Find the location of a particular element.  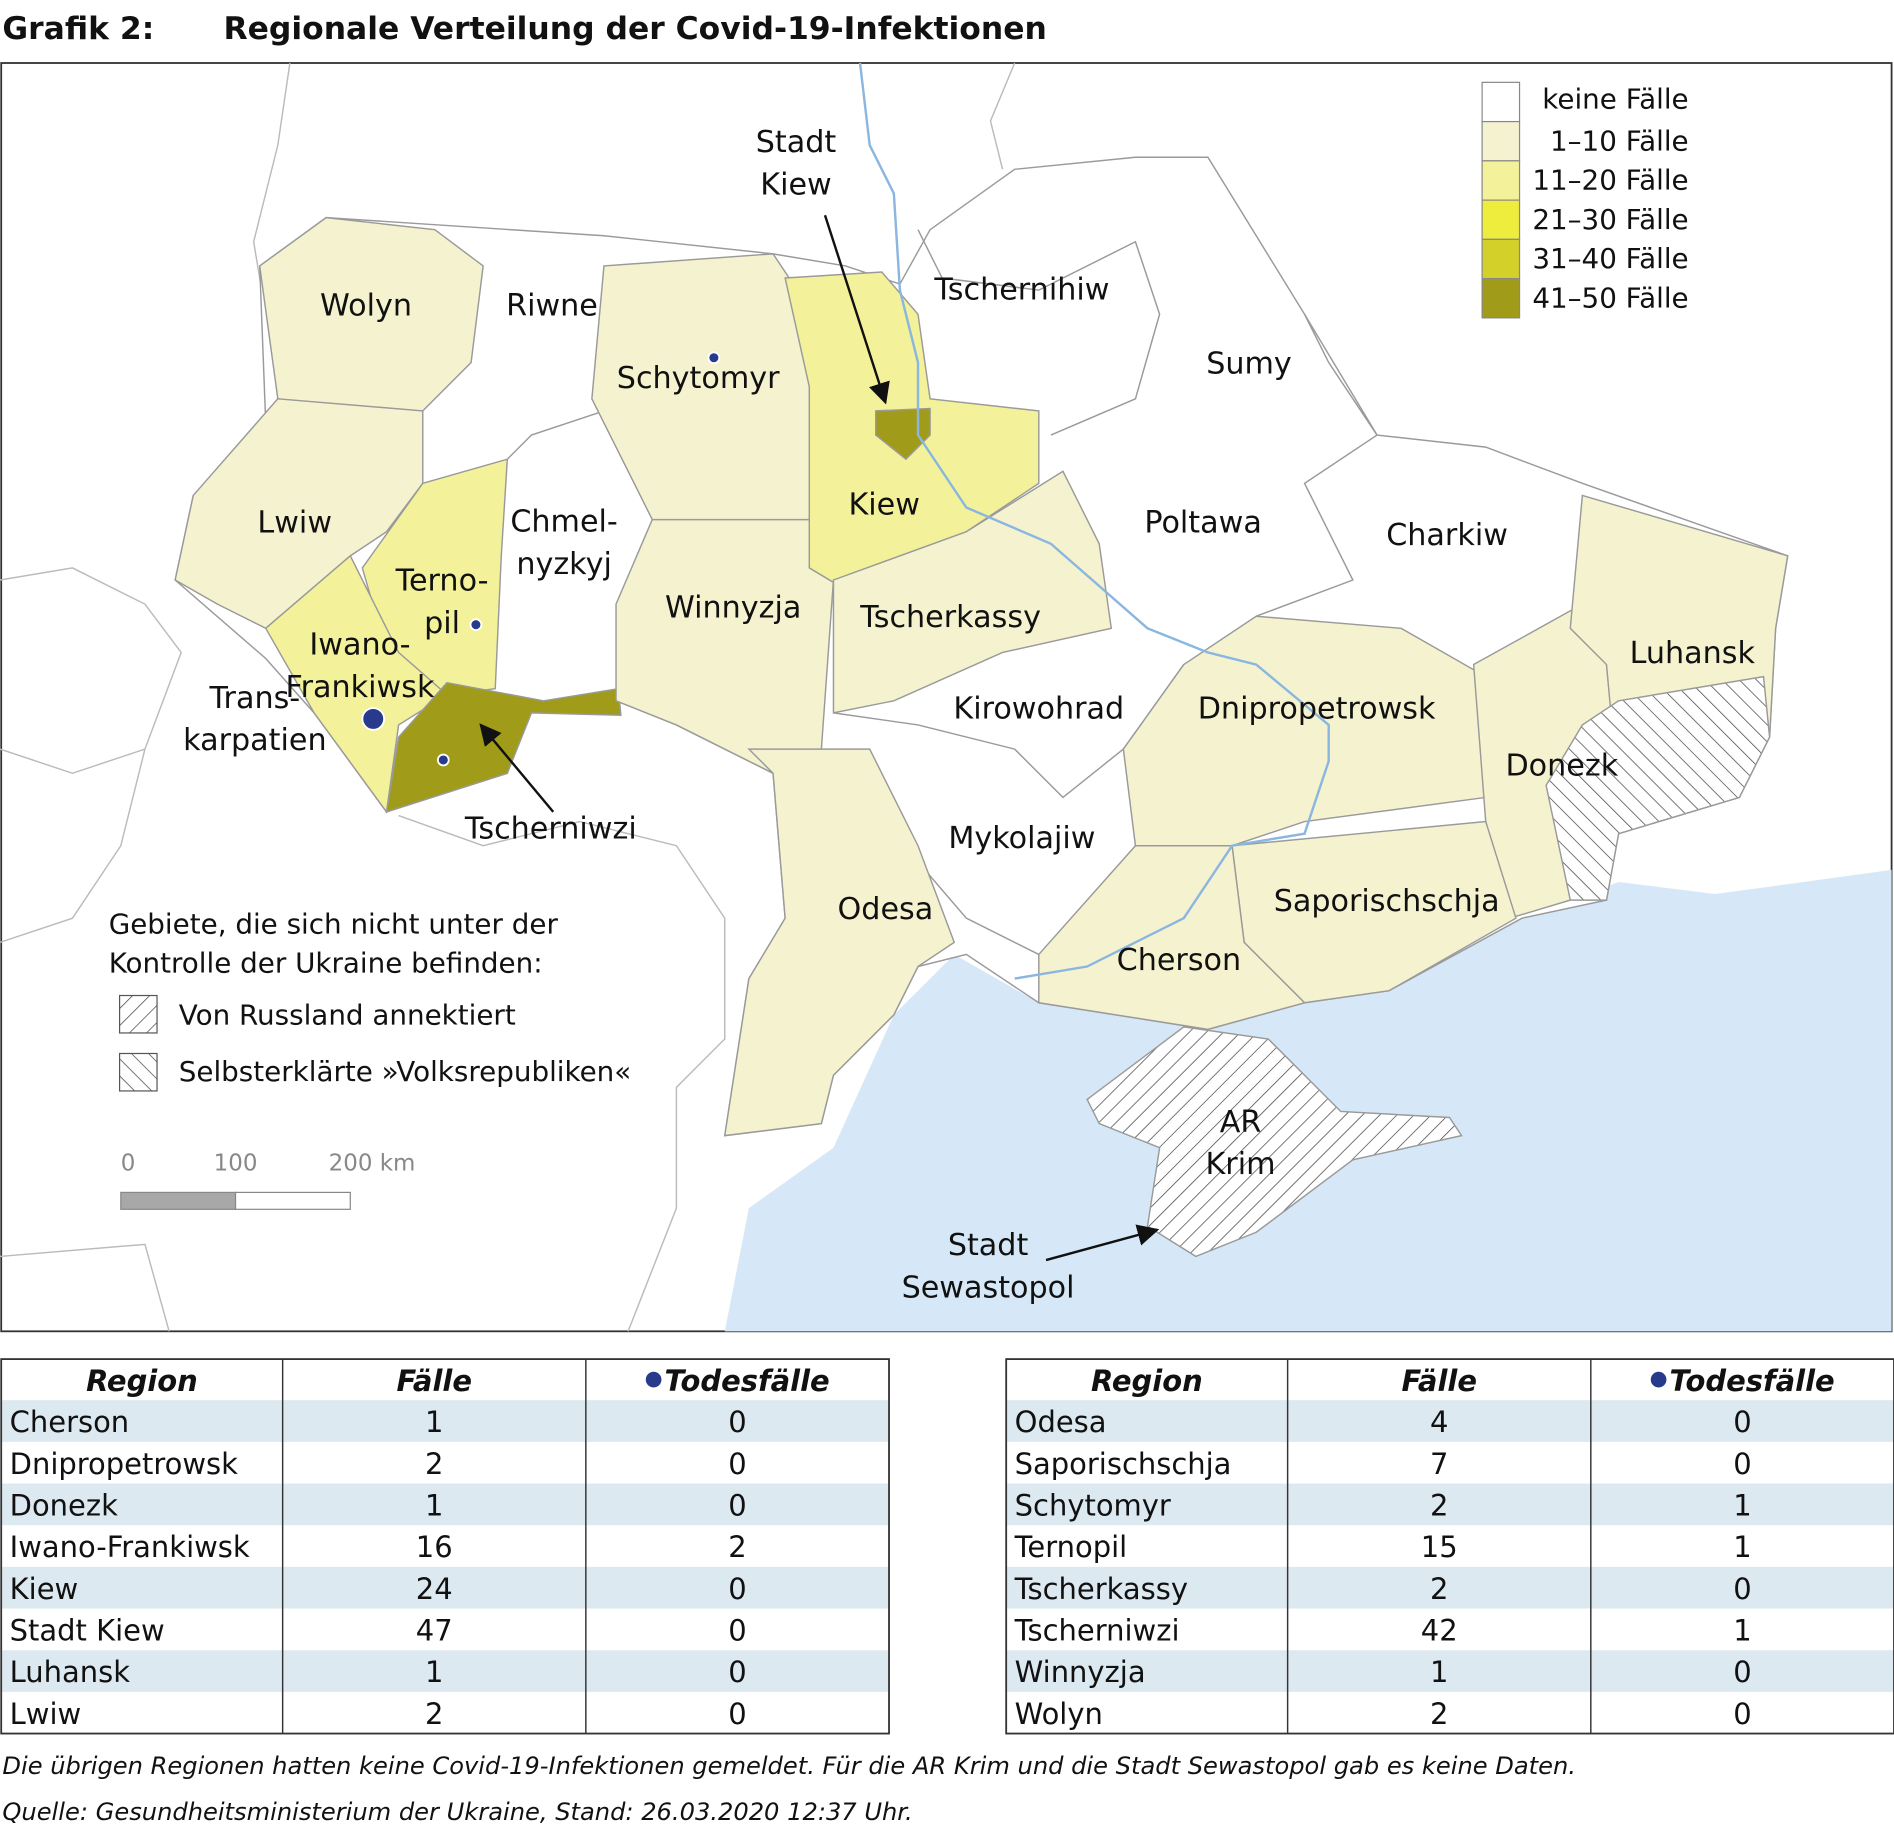

territory-heading: Gebiete, die sich nicht unter der is located at coordinates (334, 924).